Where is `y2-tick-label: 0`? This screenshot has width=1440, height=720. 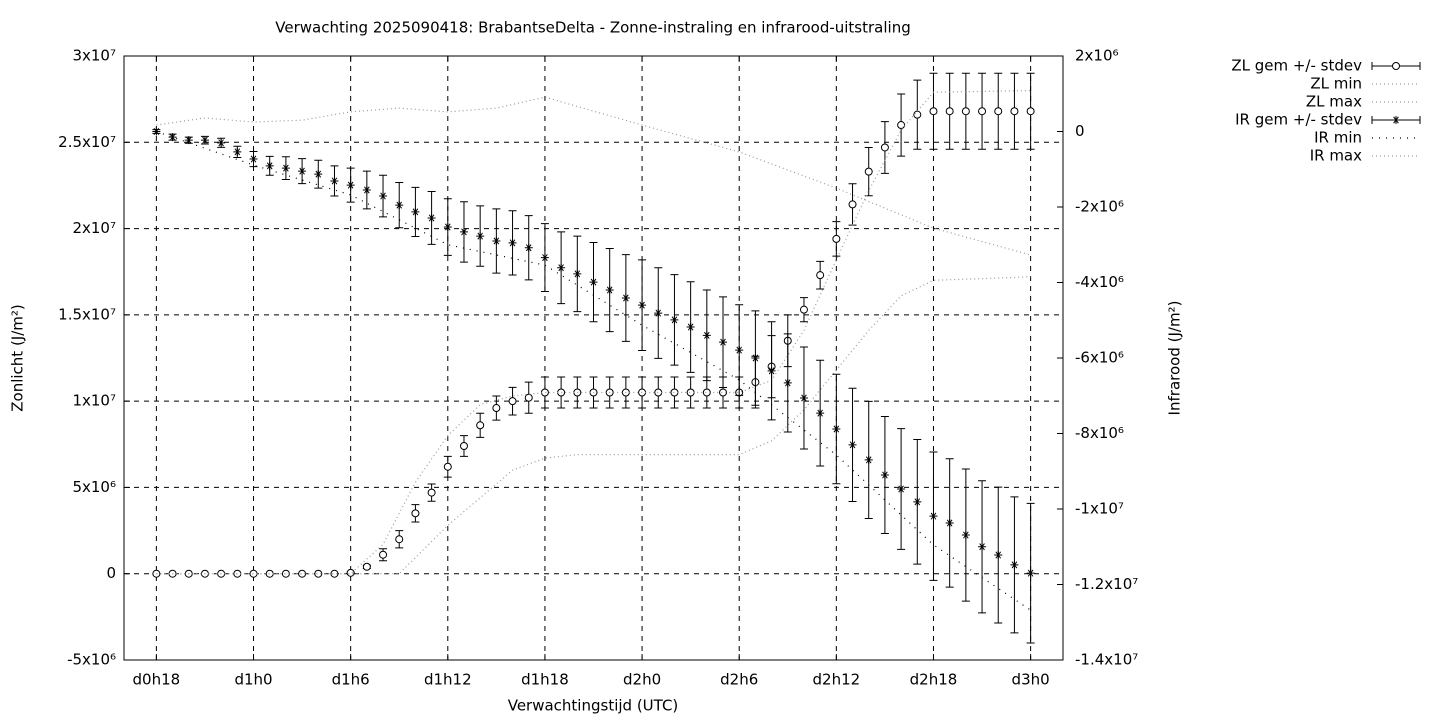
y2-tick-label: 0 is located at coordinates (1080, 131).